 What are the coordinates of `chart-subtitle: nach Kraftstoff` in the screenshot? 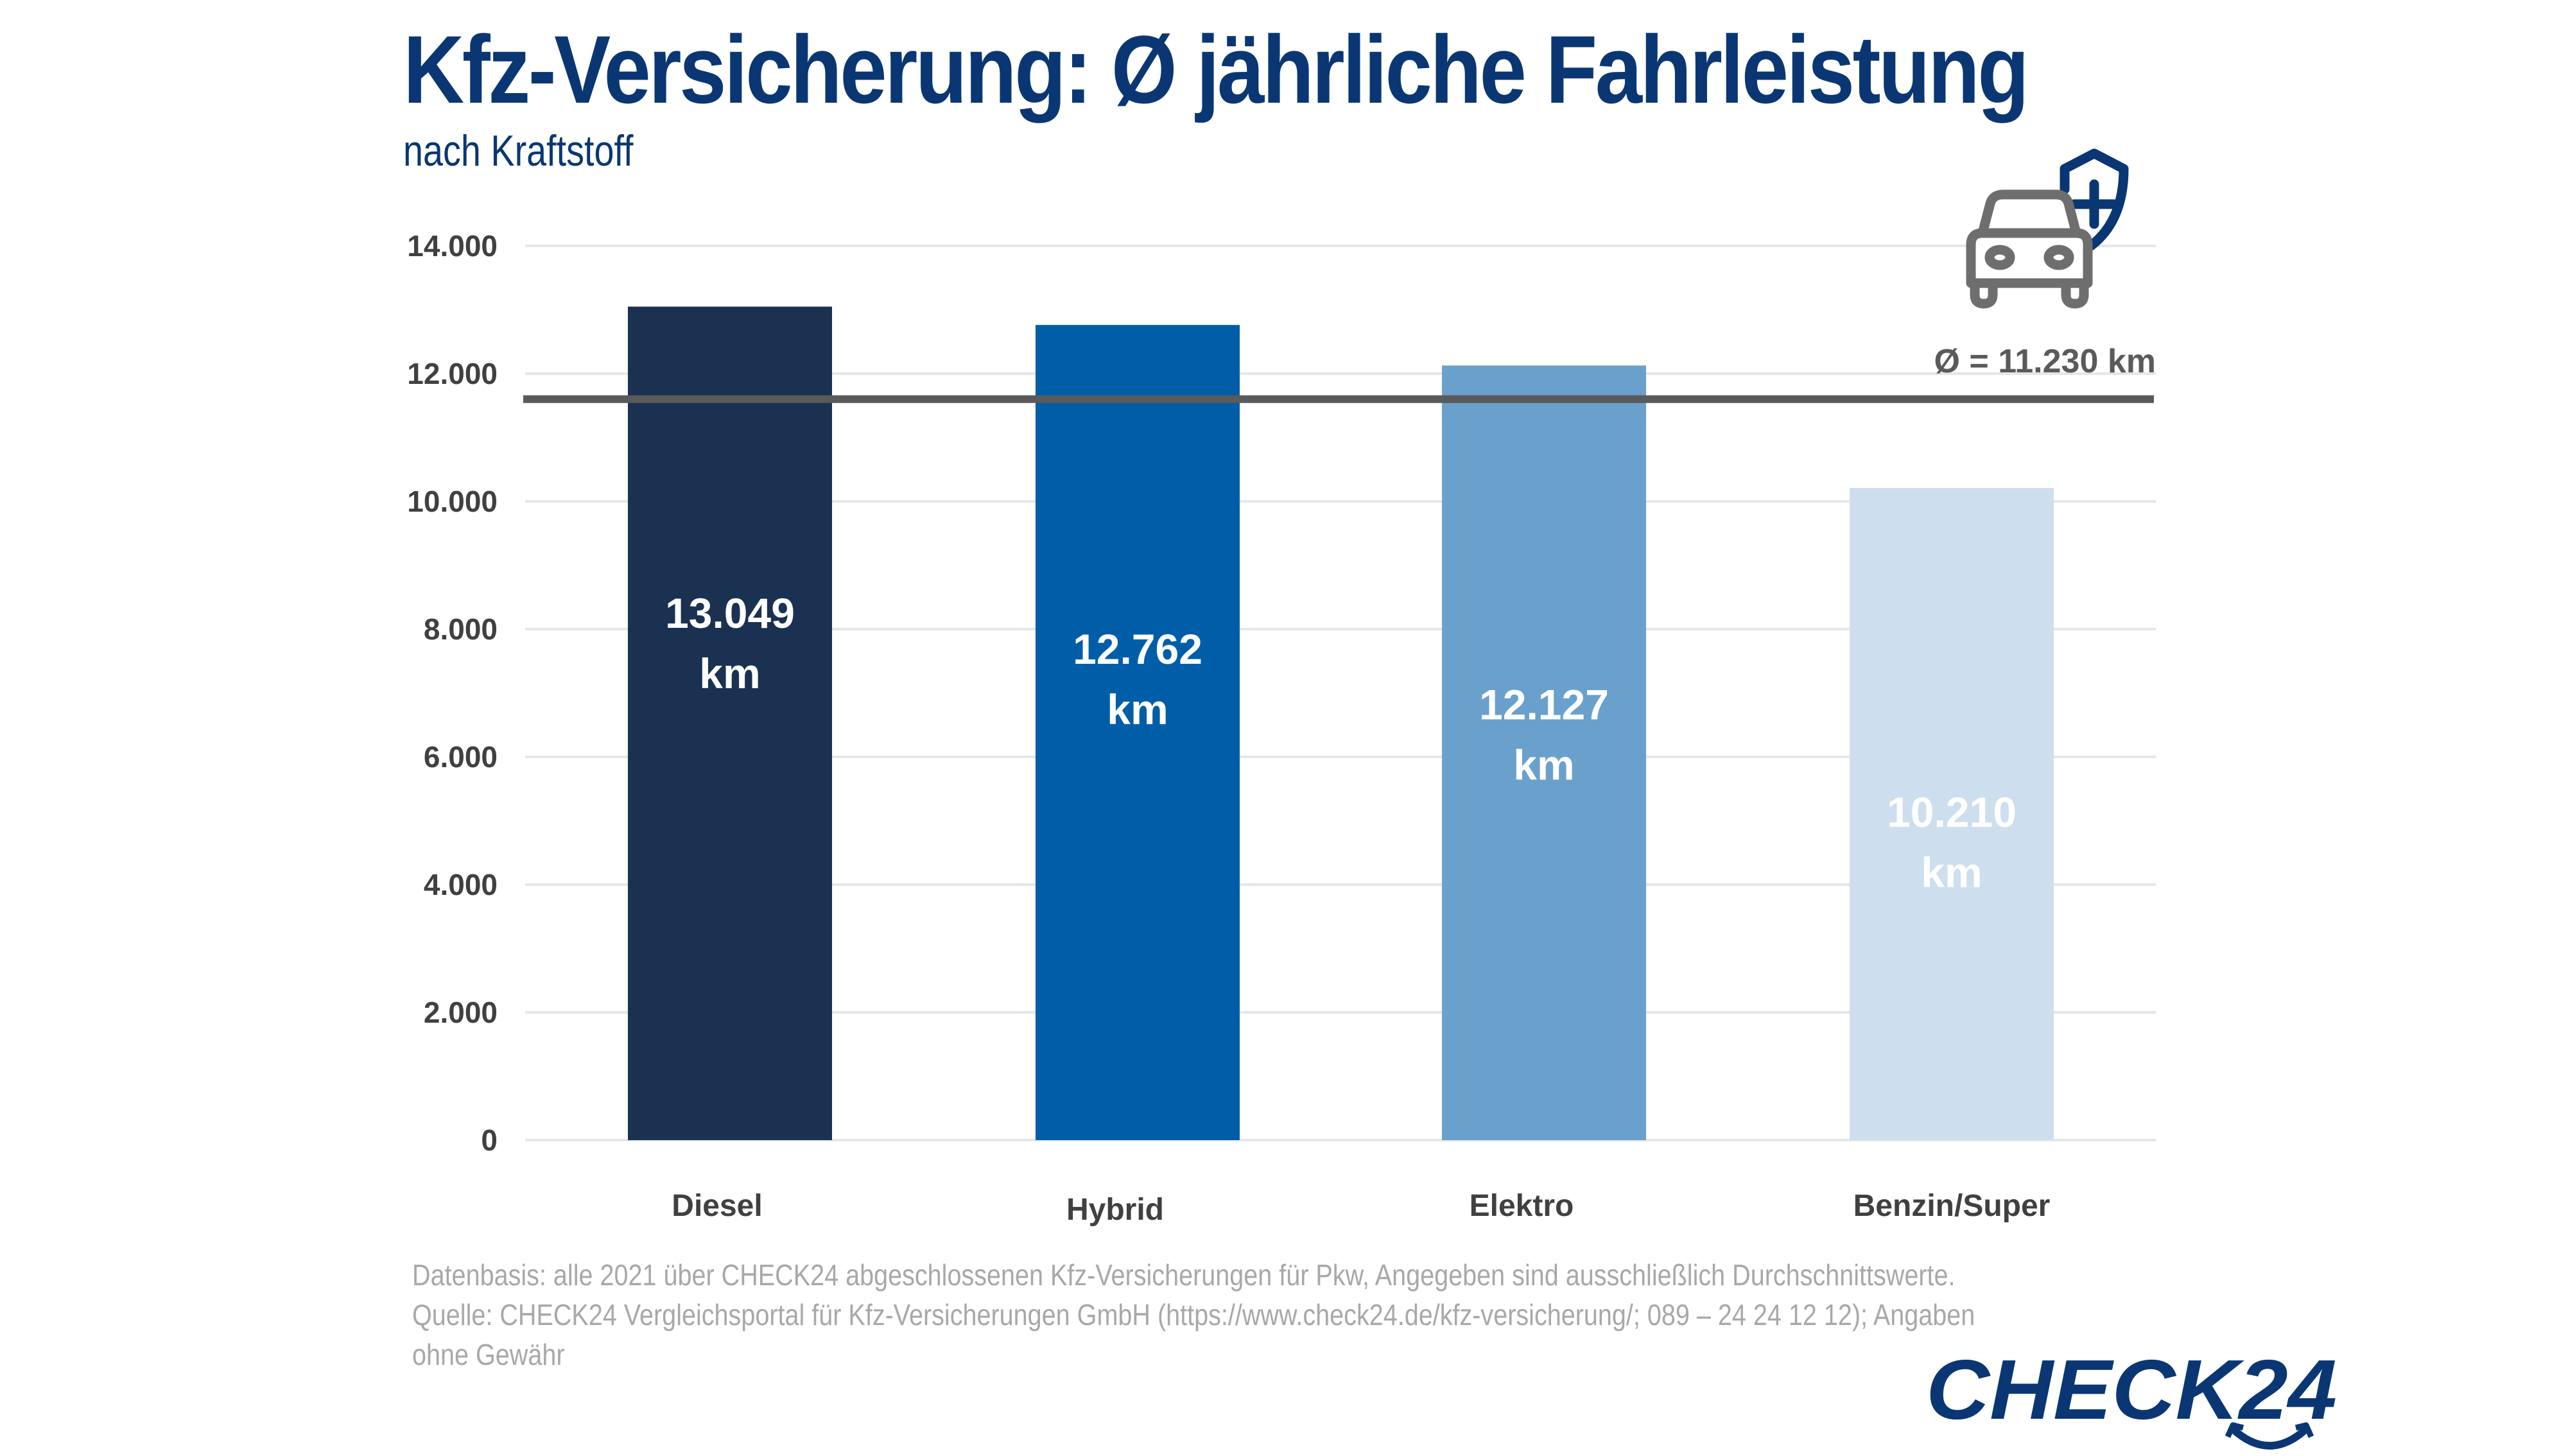 It's located at (518, 150).